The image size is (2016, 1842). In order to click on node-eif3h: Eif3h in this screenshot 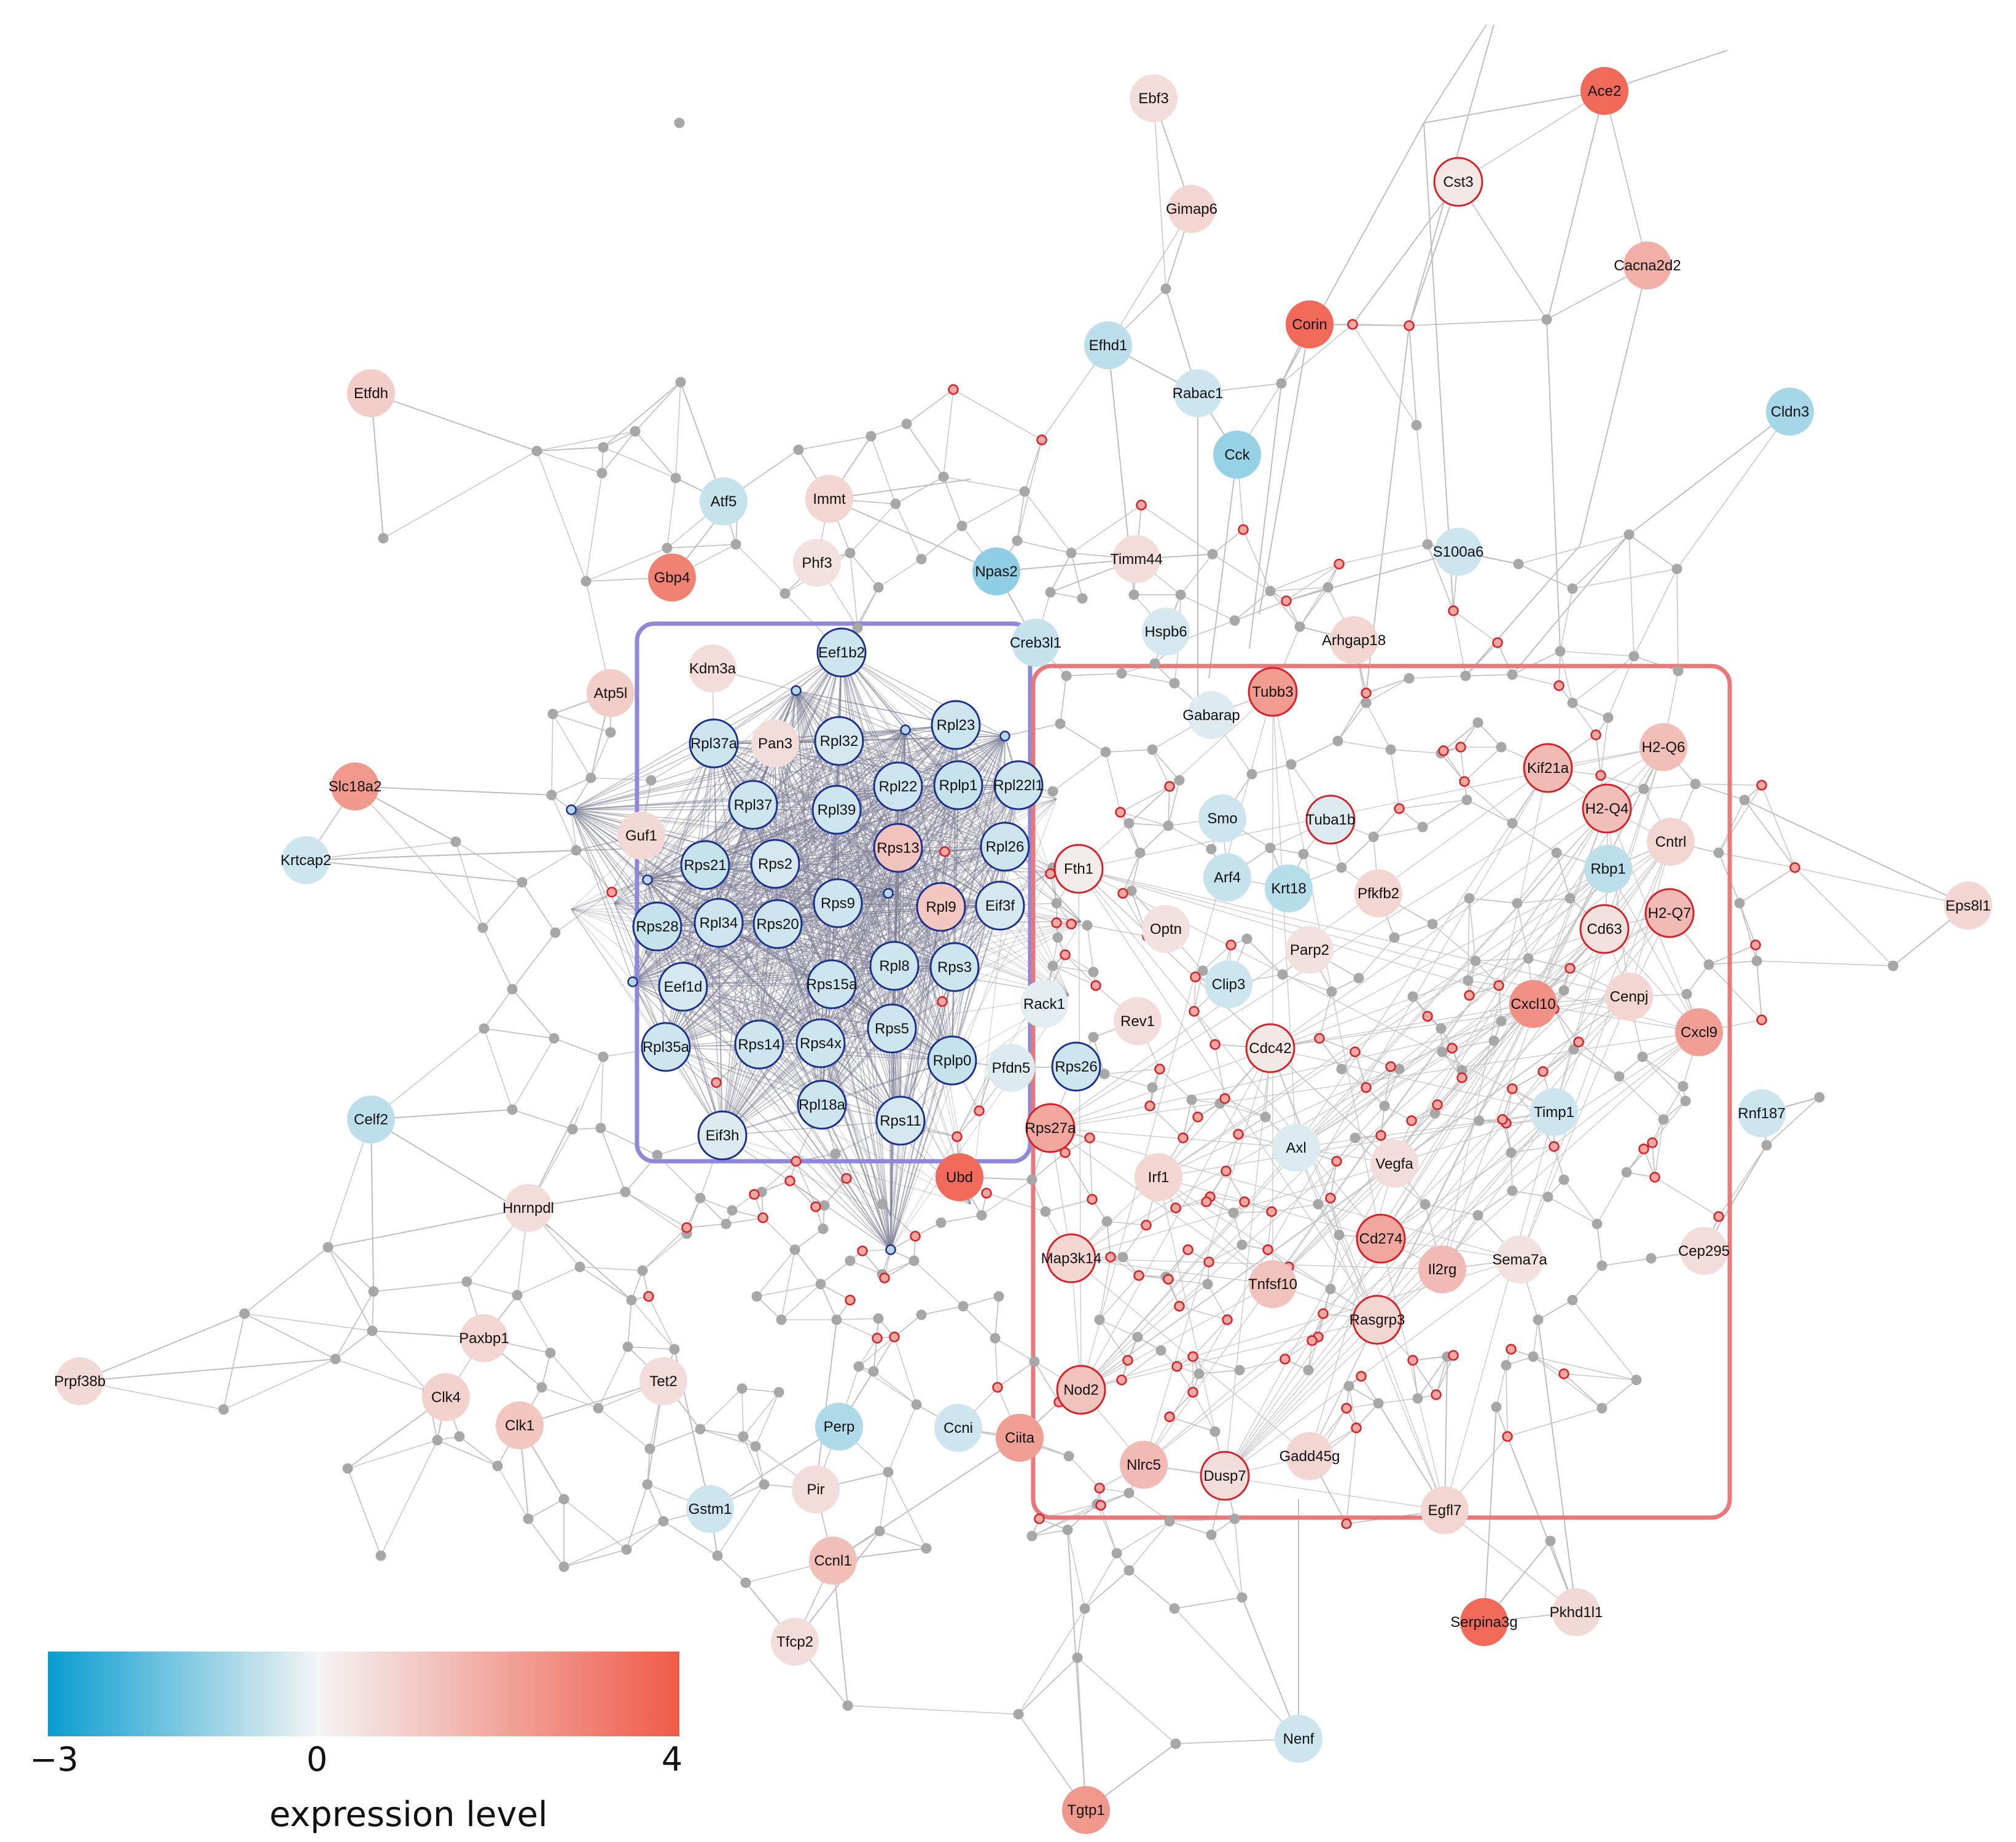, I will do `click(723, 1135)`.